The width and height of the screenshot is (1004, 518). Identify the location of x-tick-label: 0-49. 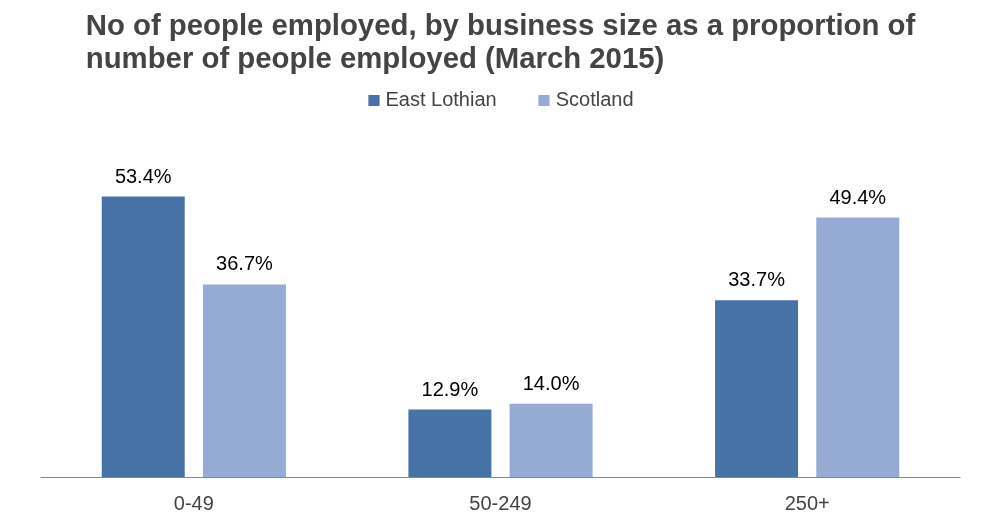
(193, 502).